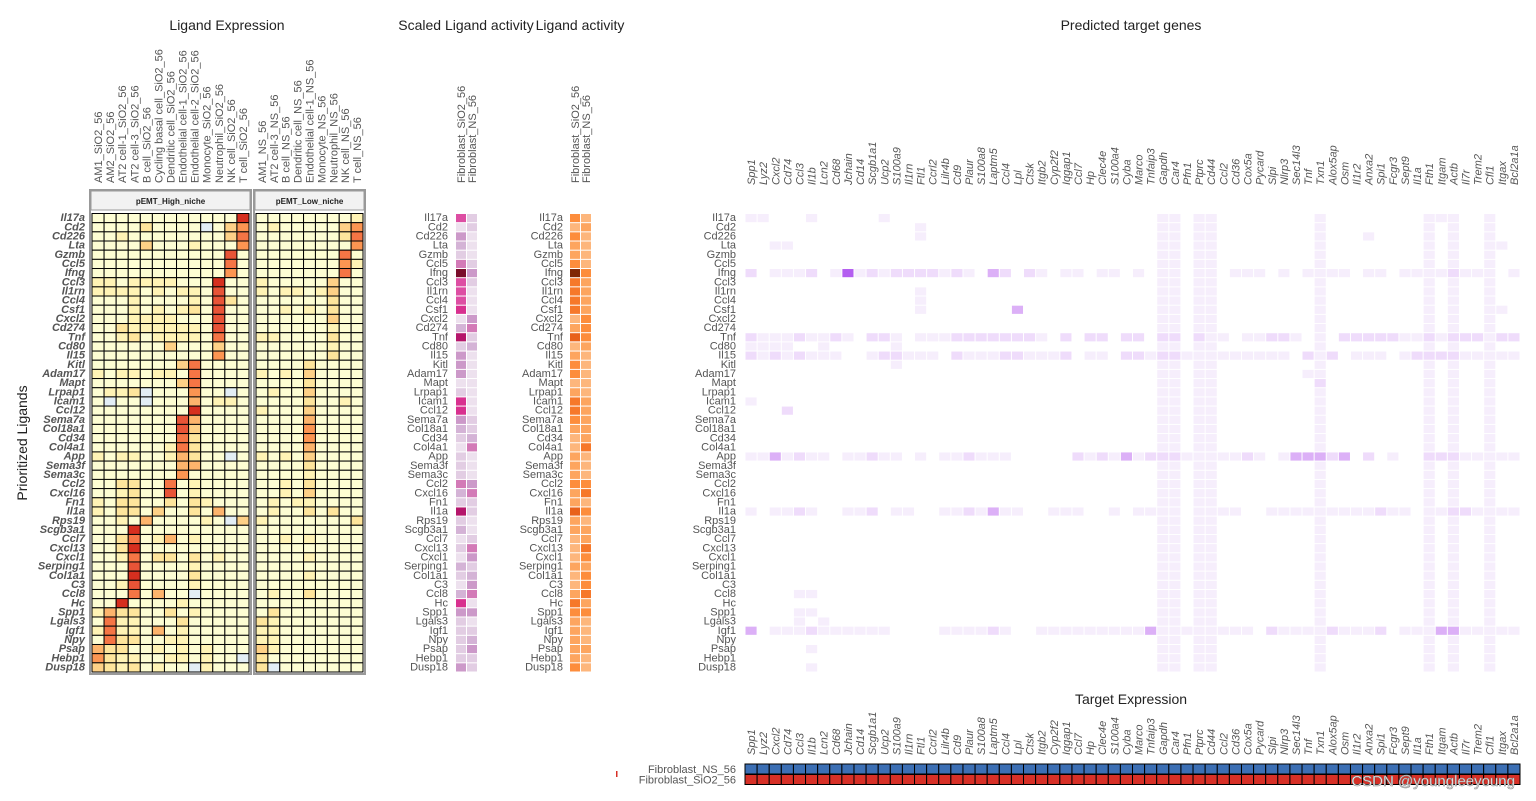 This screenshot has height=801, width=1536. I want to click on target-gene-label: Cd68, so click(837, 741).